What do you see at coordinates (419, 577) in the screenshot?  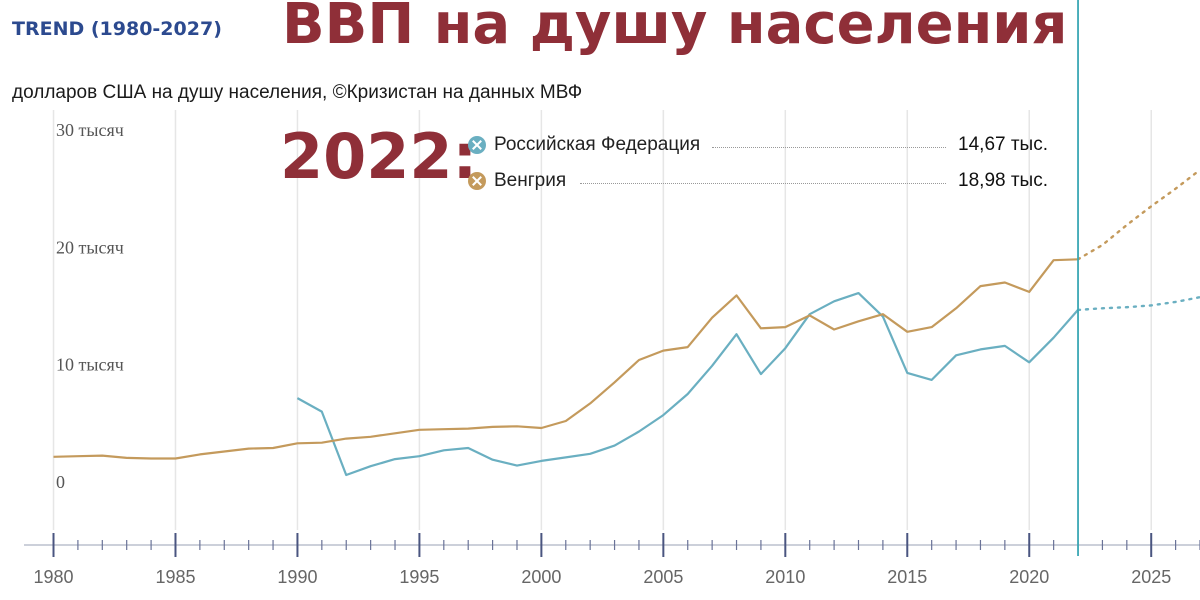 I see `x-tick-label: 1995` at bounding box center [419, 577].